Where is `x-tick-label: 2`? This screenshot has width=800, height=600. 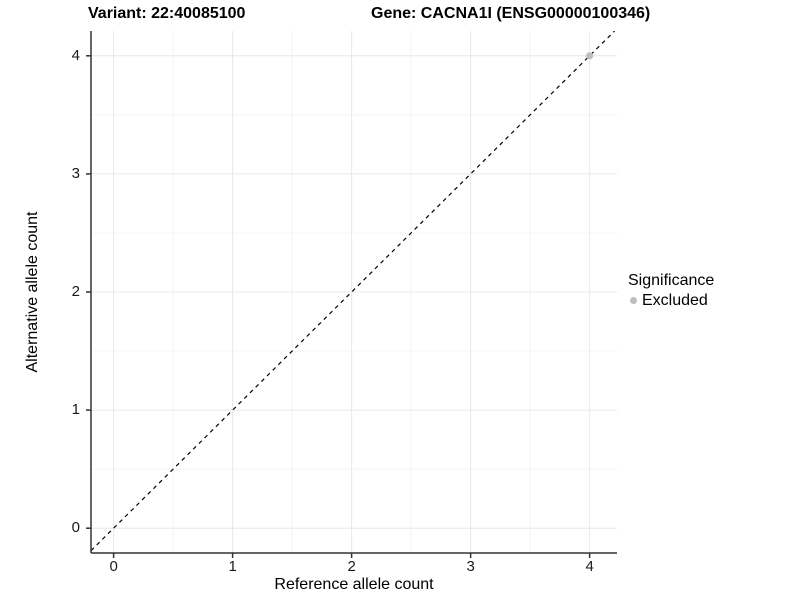
x-tick-label: 2 is located at coordinates (351, 566).